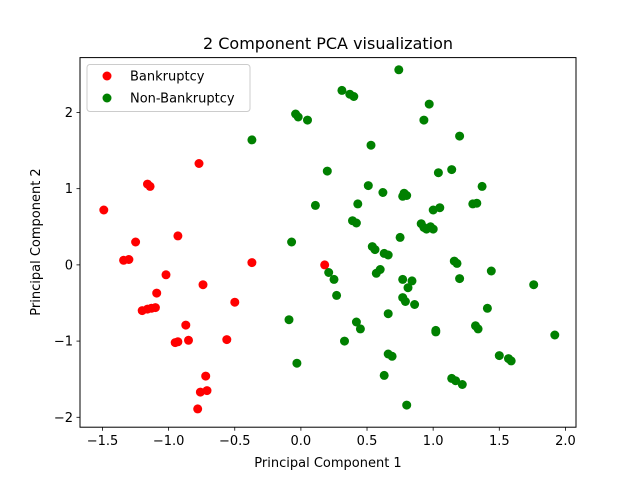  What do you see at coordinates (63, 418) in the screenshot?
I see `y-tick-label: −2` at bounding box center [63, 418].